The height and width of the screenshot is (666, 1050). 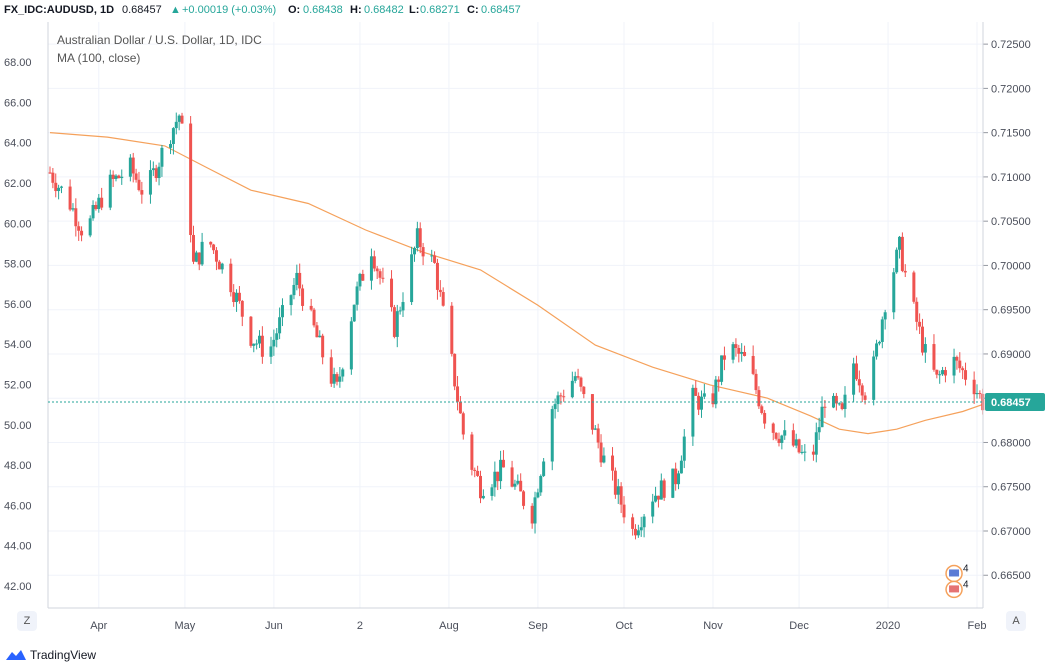 I want to click on last-price-tag-label: 0.68457, so click(x=1011, y=403).